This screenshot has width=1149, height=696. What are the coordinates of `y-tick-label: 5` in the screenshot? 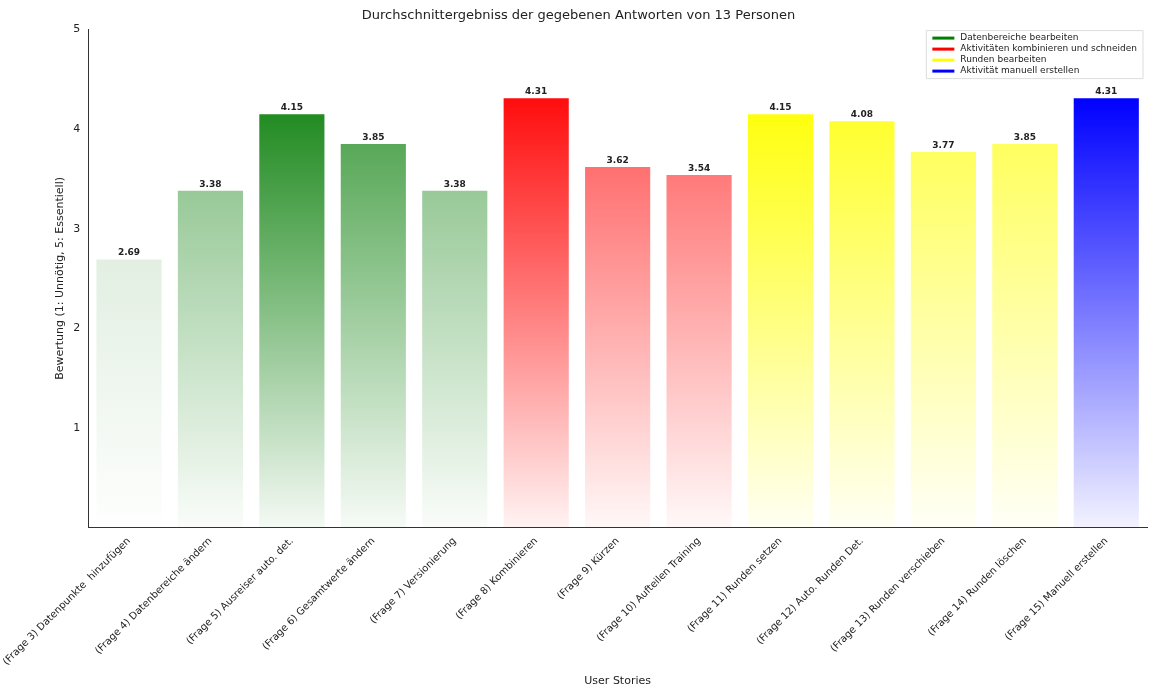 It's located at (77, 29).